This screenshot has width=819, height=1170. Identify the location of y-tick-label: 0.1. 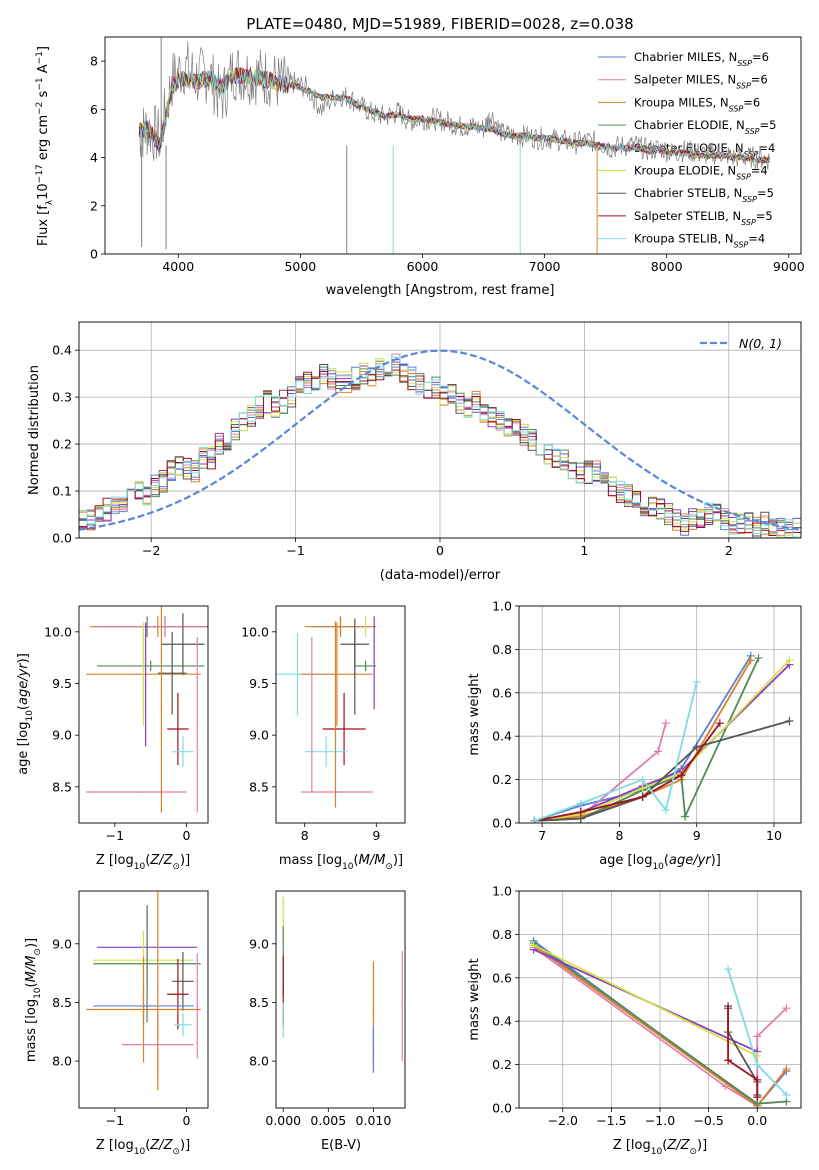
(62, 491).